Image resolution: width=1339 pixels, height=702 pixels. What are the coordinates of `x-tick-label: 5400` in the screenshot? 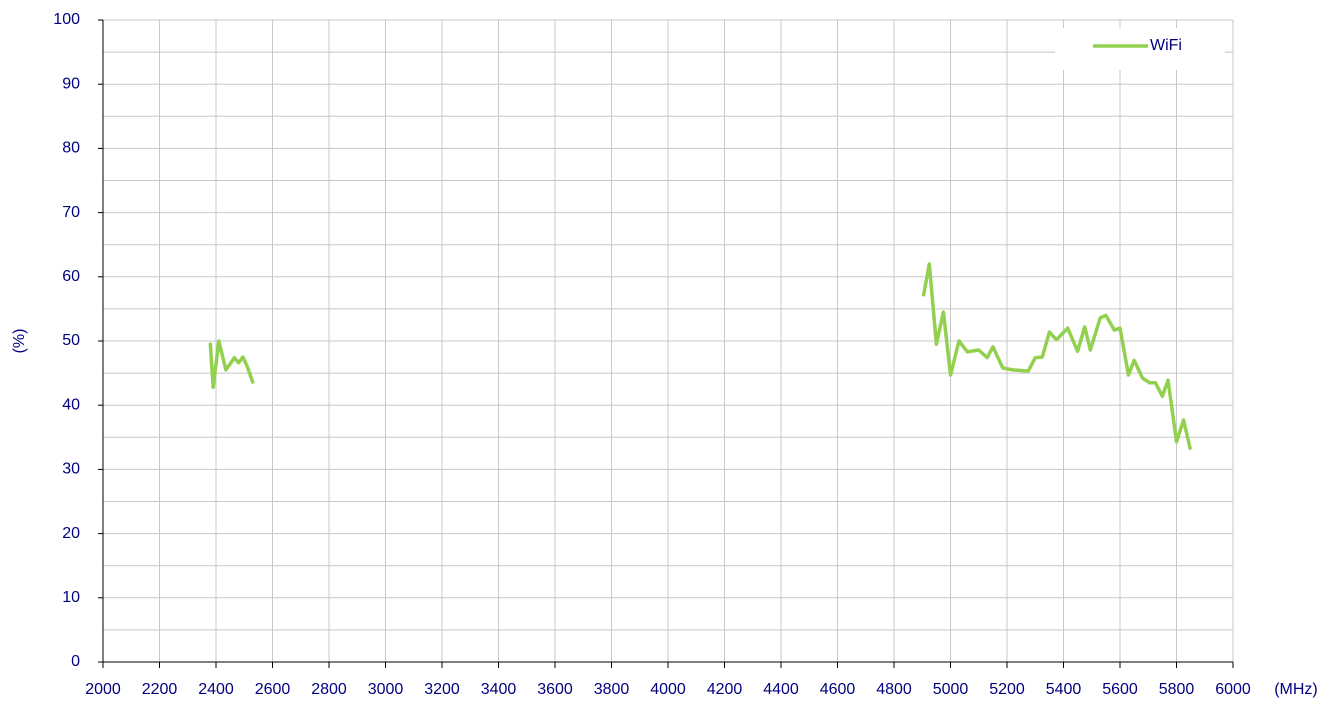 It's located at (1064, 689).